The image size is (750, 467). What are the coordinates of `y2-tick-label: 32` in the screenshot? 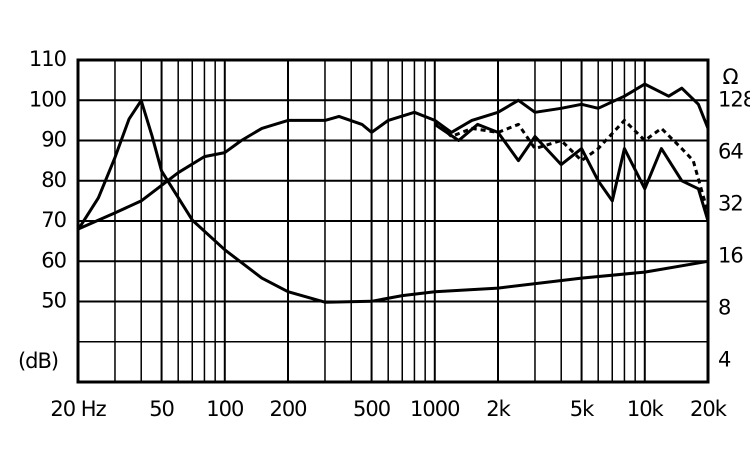 It's located at (730, 204).